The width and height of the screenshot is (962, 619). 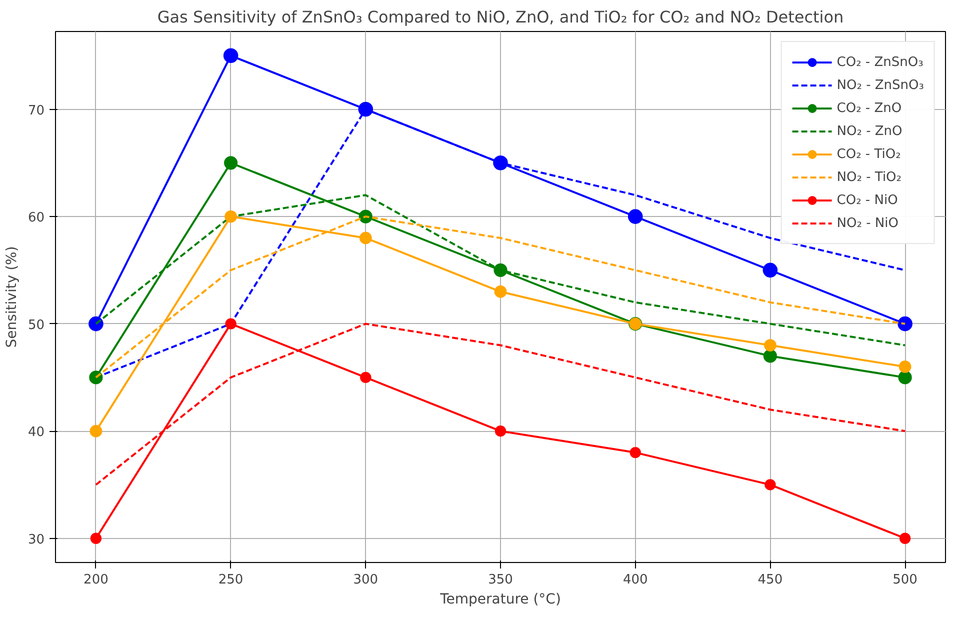 I want to click on legend-label: CO₂ - ZnSnO₃, so click(x=880, y=62).